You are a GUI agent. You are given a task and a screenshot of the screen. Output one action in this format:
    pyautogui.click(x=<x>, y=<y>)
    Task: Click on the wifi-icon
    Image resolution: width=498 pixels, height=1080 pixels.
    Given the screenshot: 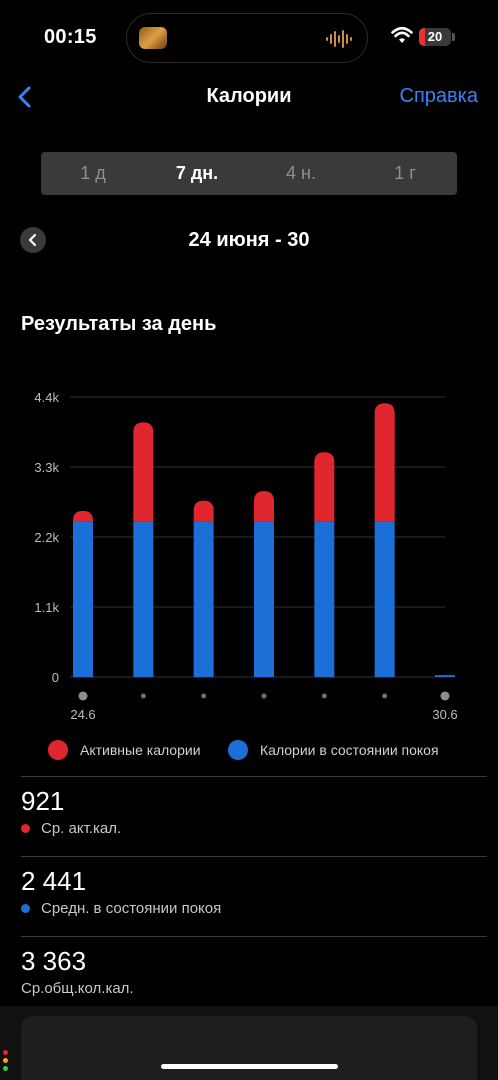 What is the action you would take?
    pyautogui.click(x=402, y=34)
    